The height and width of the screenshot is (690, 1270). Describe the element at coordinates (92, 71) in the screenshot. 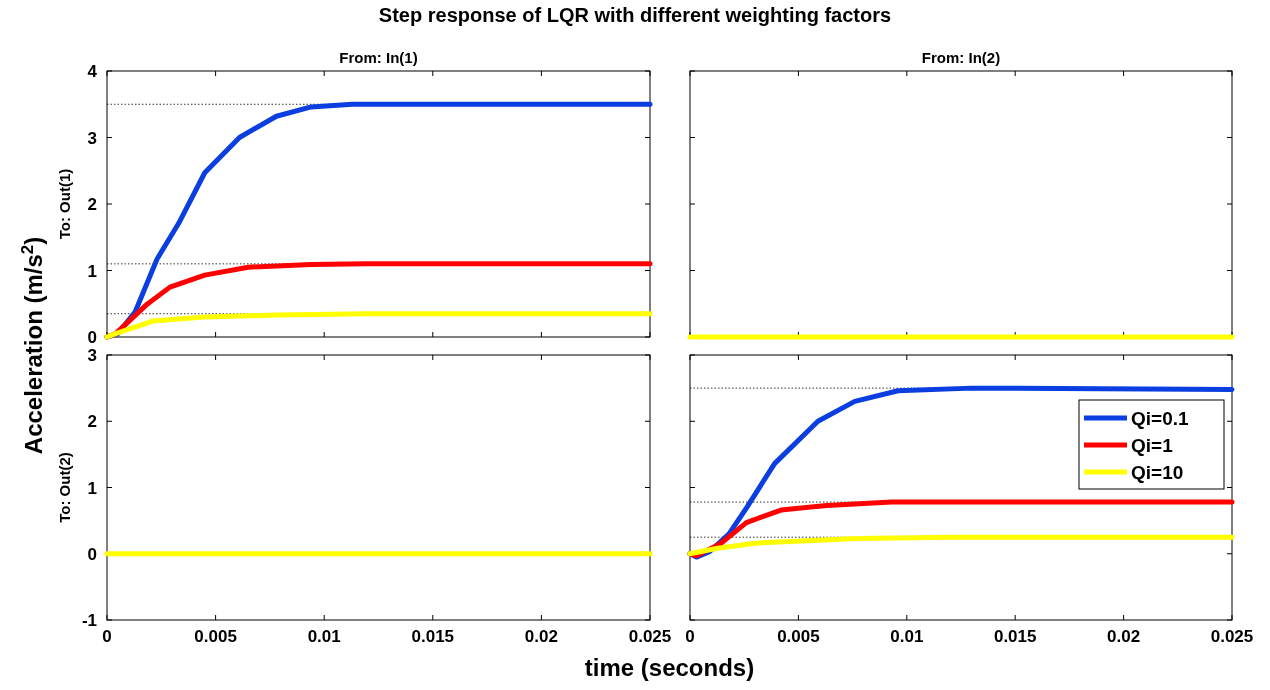

I see `y-tick-label: 4` at that location.